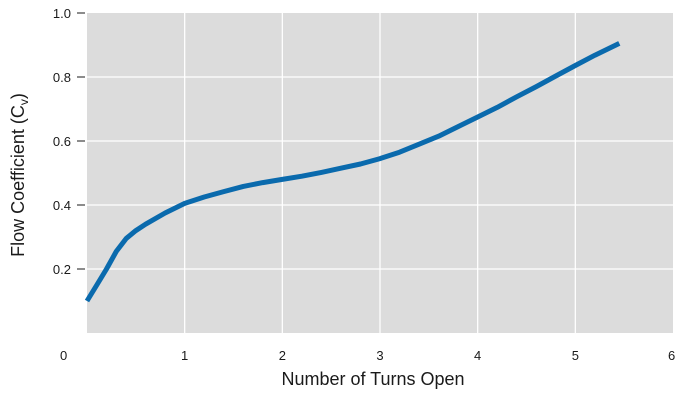 This screenshot has height=393, width=675. I want to click on y-tick-label-1: 0.4, so click(62, 205).